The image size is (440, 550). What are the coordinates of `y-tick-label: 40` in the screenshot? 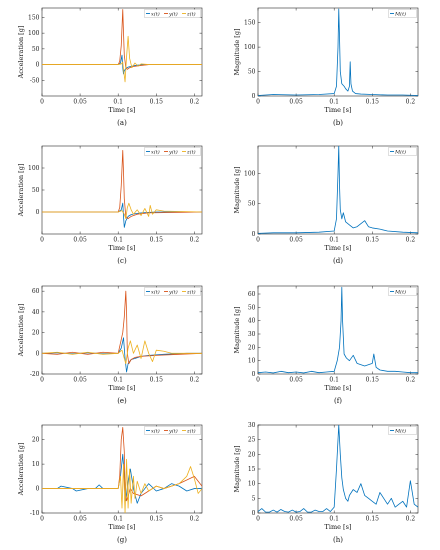 It's located at (36, 312).